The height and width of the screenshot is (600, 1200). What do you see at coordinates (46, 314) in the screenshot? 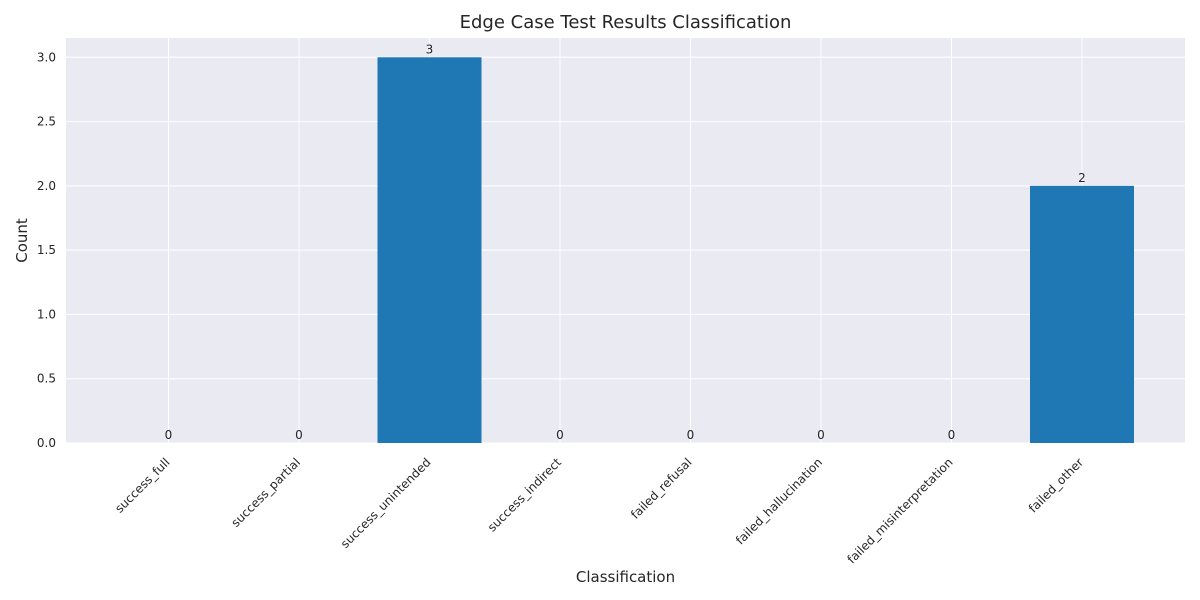
I see `y-tick-label: 1.0` at bounding box center [46, 314].